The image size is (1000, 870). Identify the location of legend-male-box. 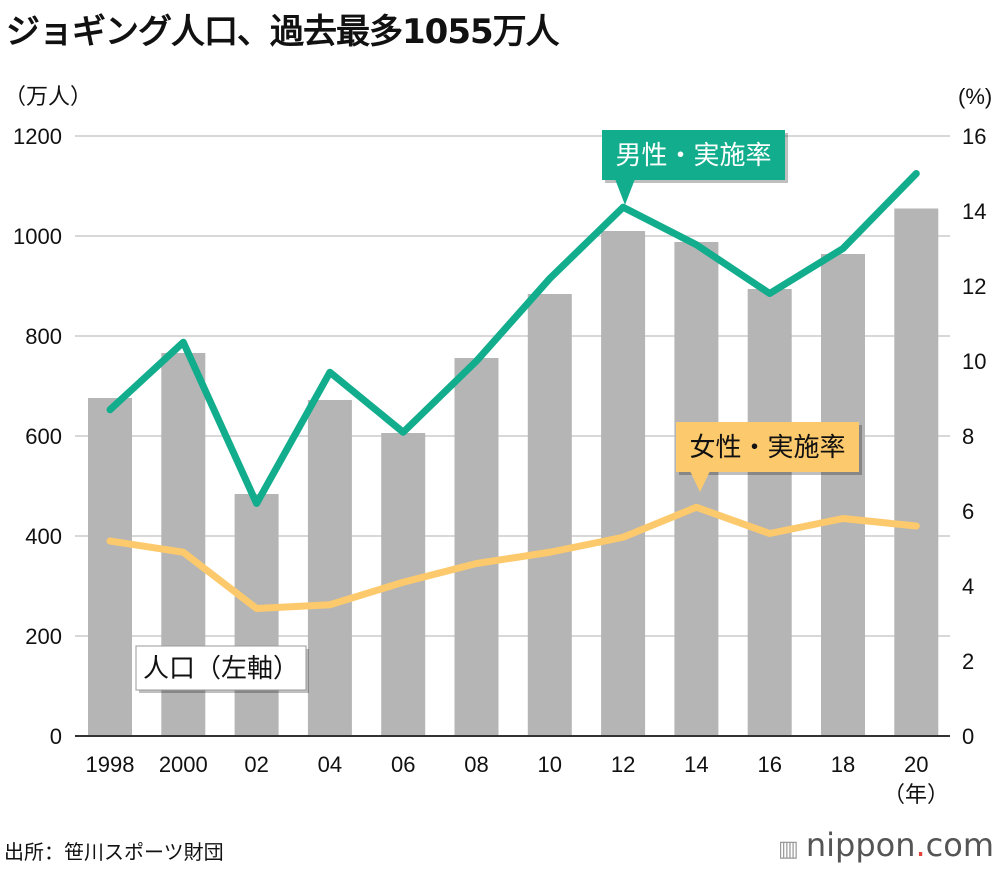
(693, 155).